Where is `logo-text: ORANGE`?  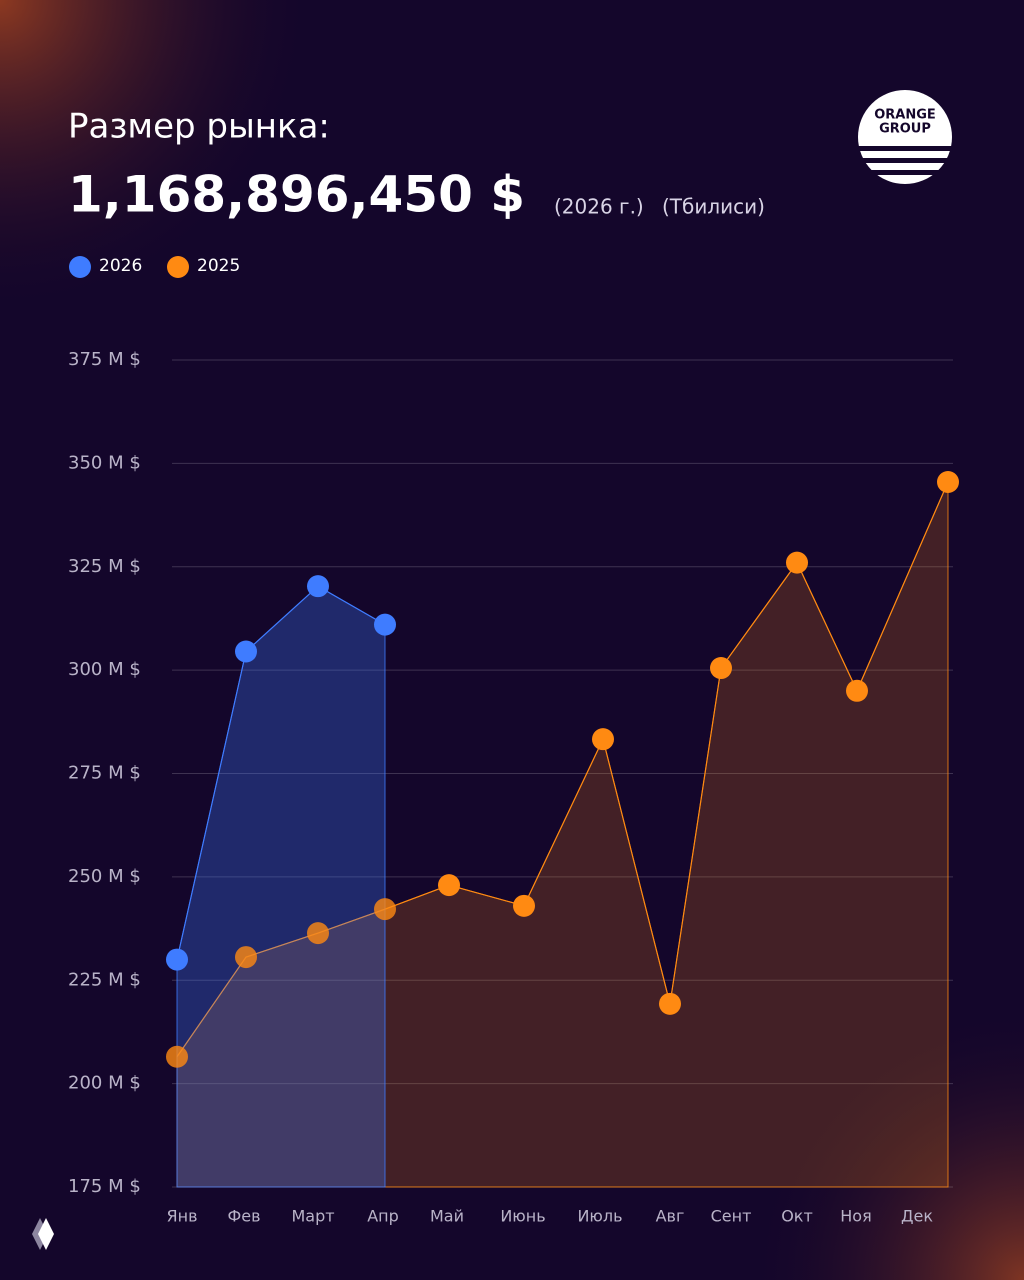 logo-text: ORANGE is located at coordinates (905, 115).